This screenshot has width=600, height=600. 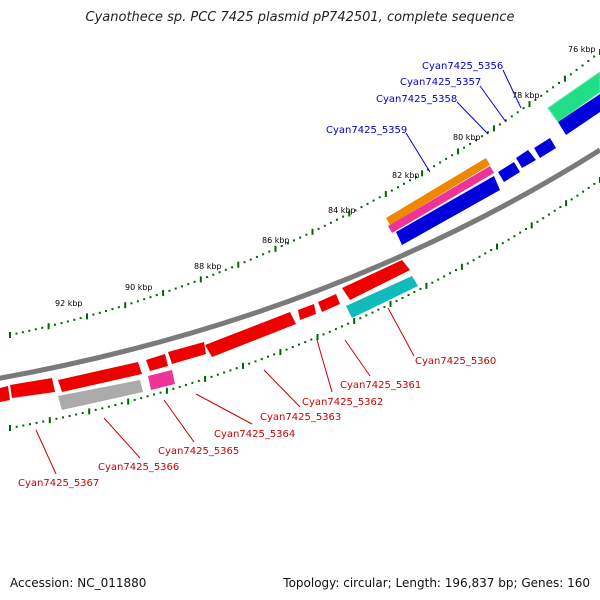 I want to click on gene-cyan, so click(x=382, y=297).